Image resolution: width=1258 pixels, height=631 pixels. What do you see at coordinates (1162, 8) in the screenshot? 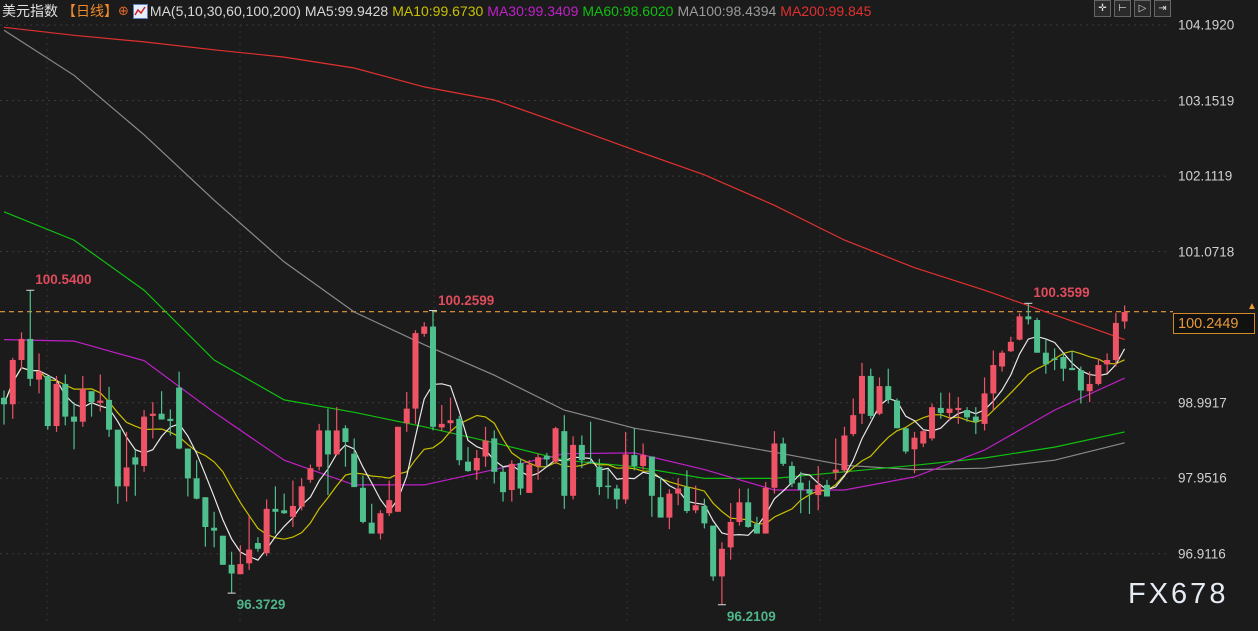
I see `exit-icon: ⇥` at bounding box center [1162, 8].